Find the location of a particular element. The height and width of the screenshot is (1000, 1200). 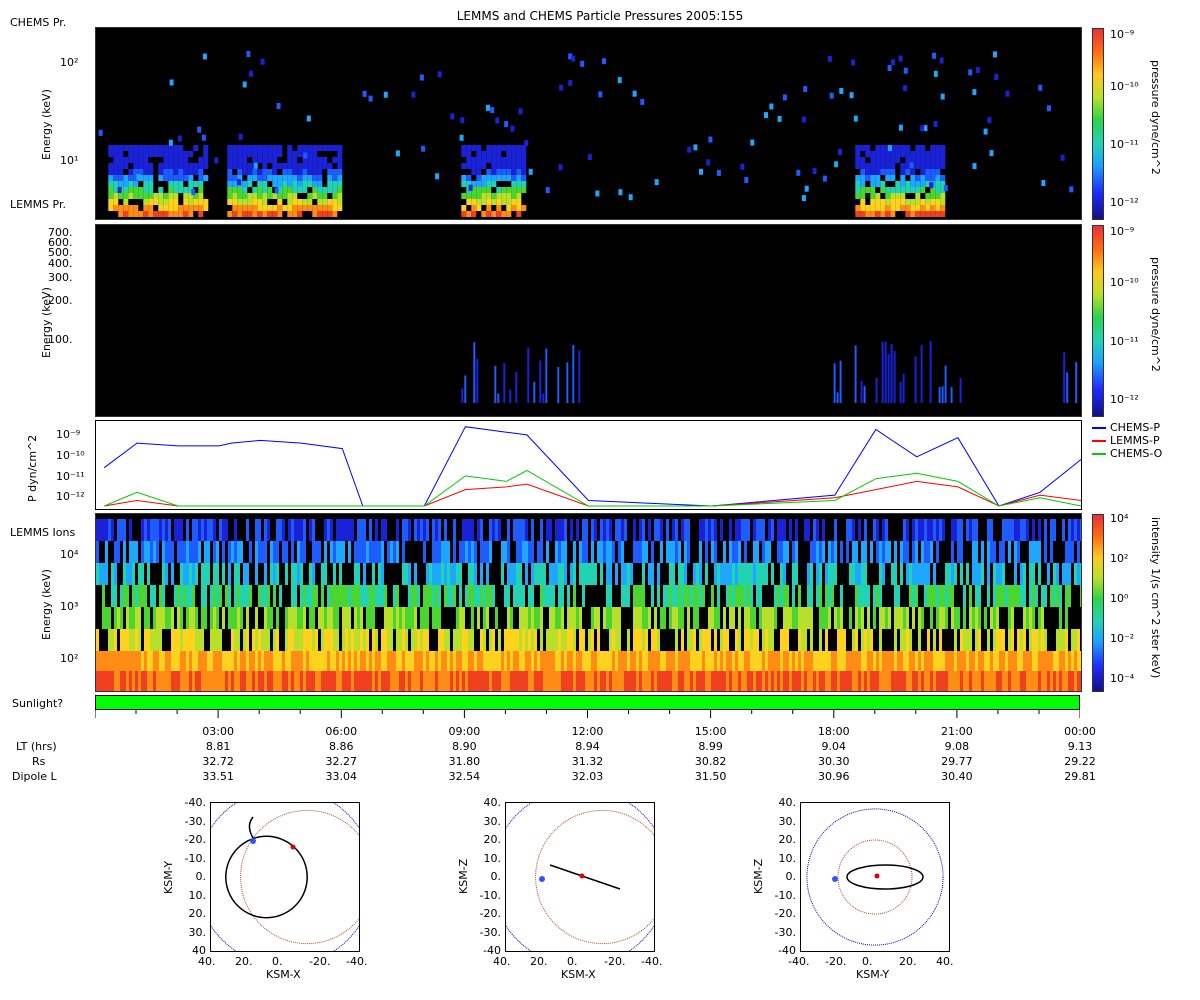

orbit-ytick: -30. is located at coordinates (785, 932).